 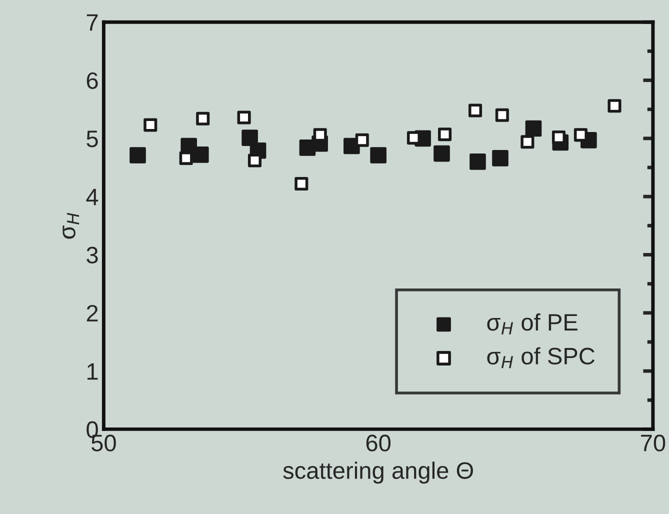 I want to click on legend-label: σ$_{H}$ of SPC, so click(x=541, y=357).